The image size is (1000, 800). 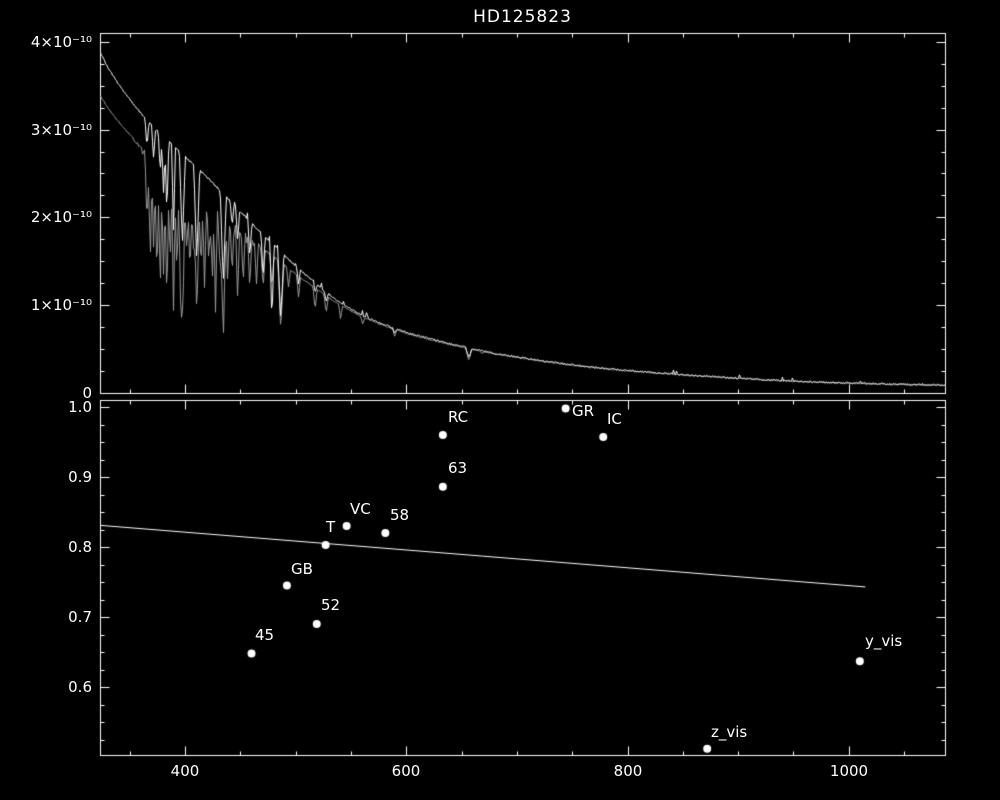 I want to click on x-tick-label: 600, so click(x=406, y=771).